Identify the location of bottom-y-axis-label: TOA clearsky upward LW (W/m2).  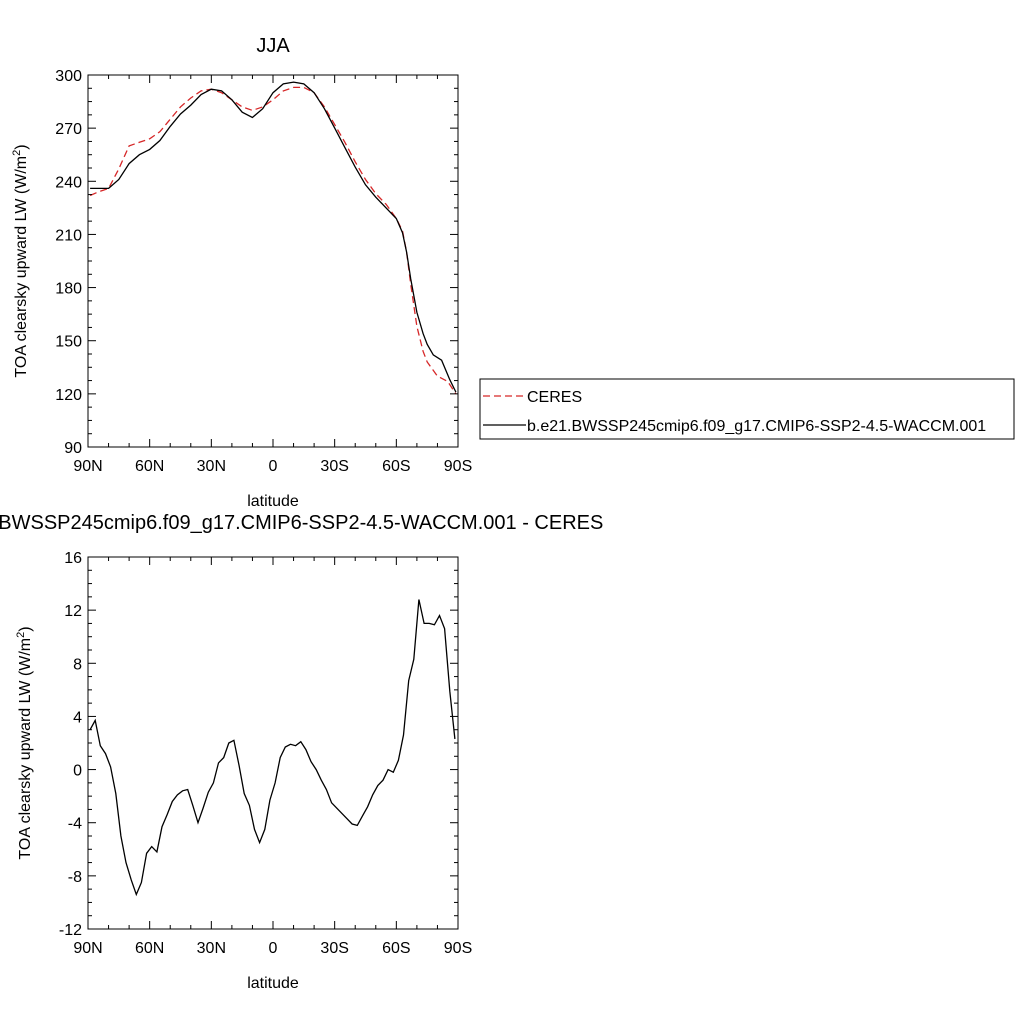
(24, 742).